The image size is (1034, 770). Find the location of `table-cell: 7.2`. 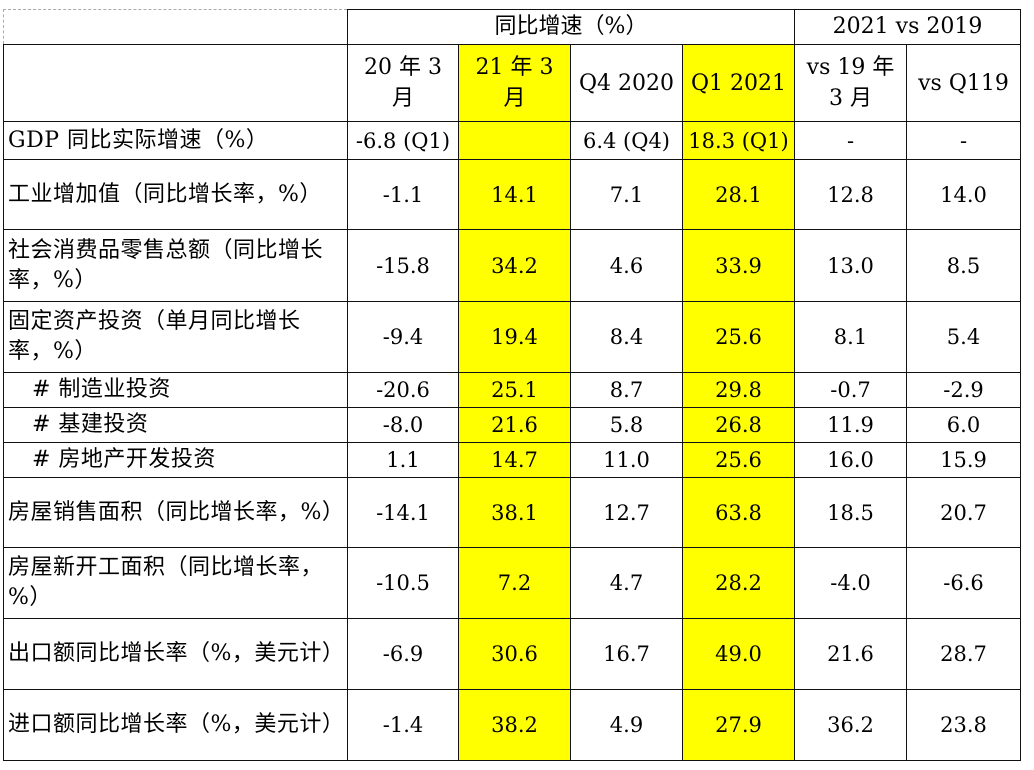

table-cell: 7.2 is located at coordinates (514, 583).